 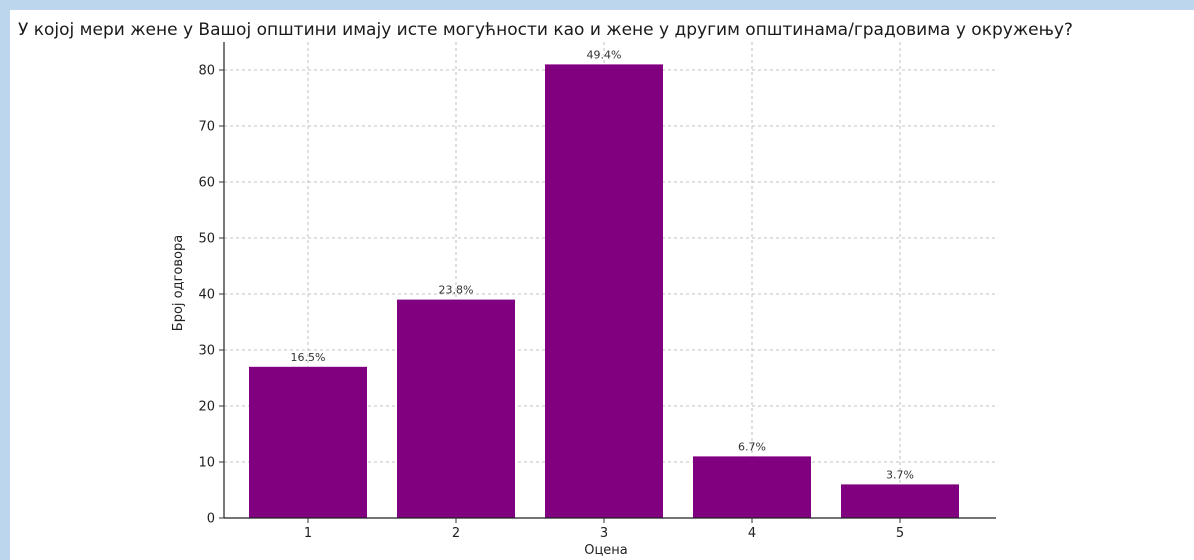 What do you see at coordinates (900, 474) in the screenshot?
I see `data-label: 3.7%` at bounding box center [900, 474].